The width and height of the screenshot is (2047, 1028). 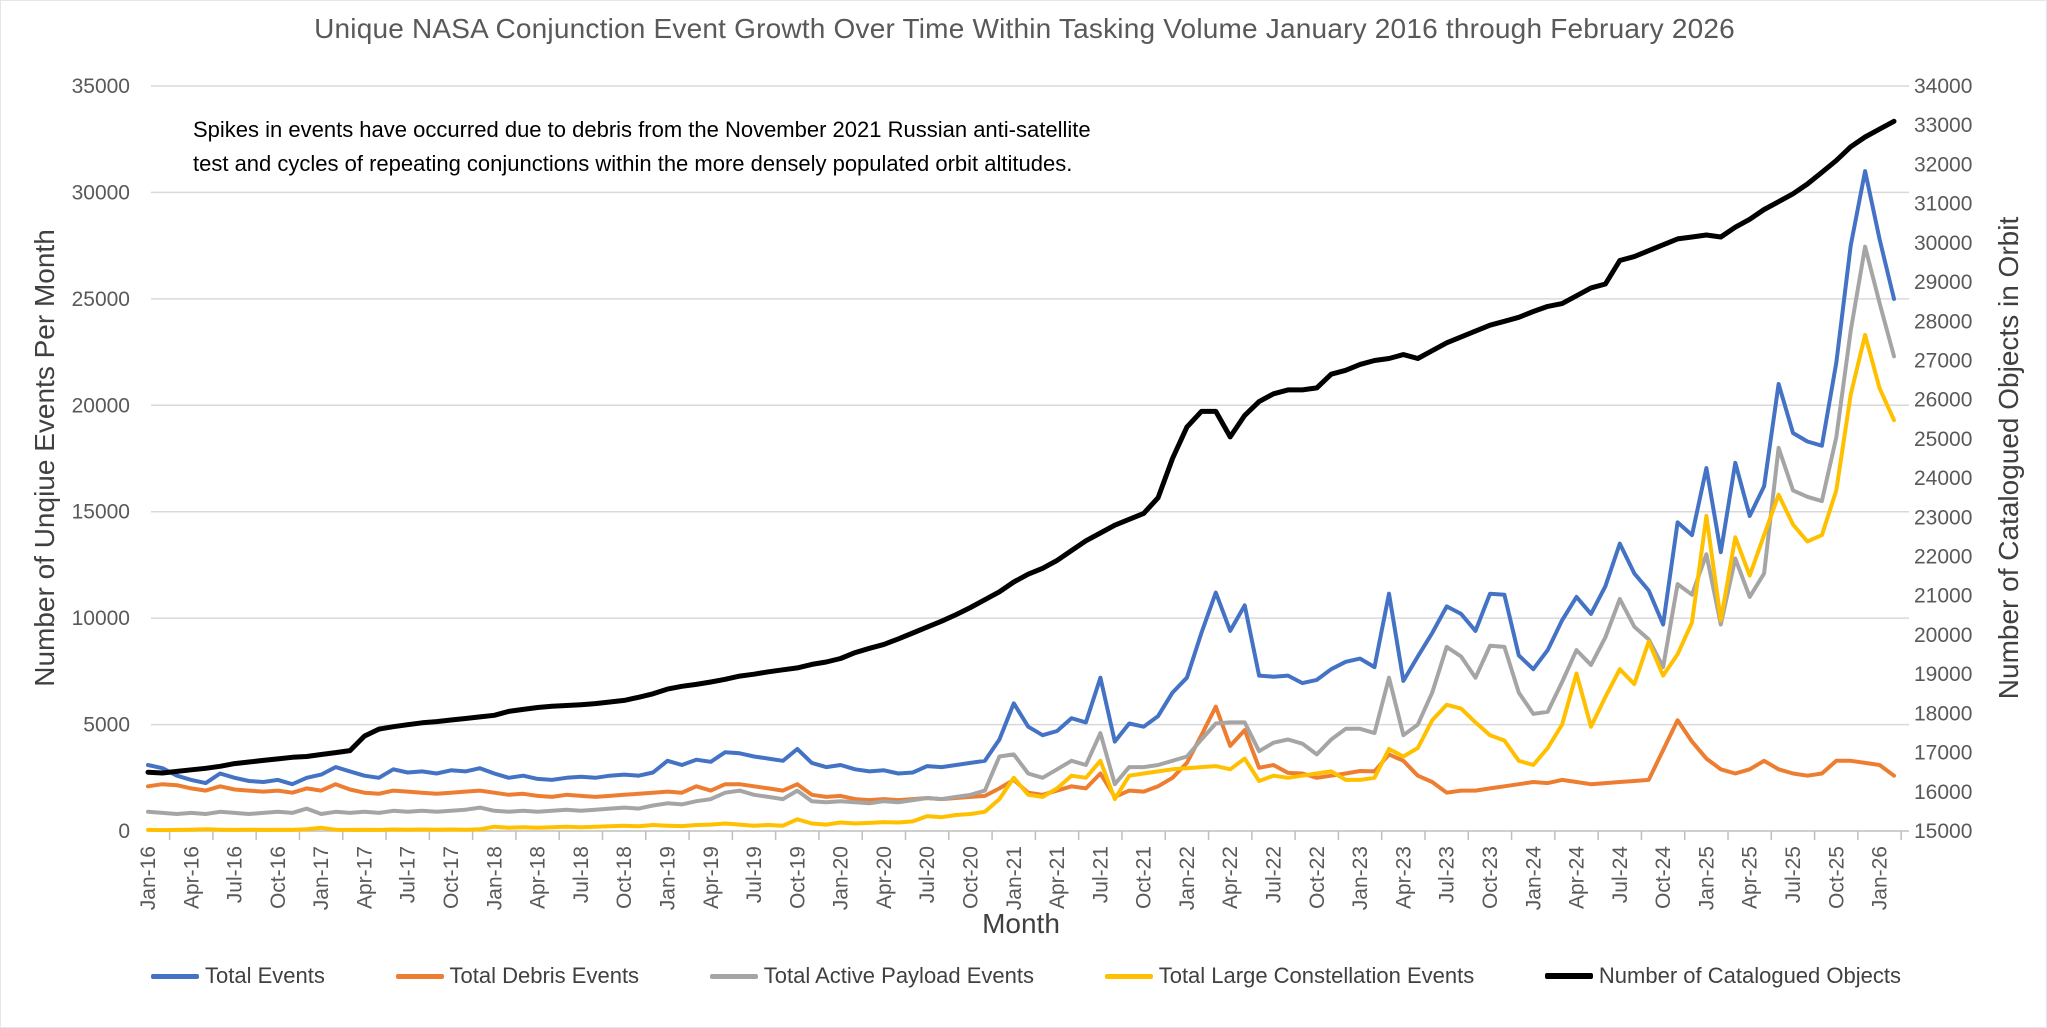 What do you see at coordinates (1943, 282) in the screenshot?
I see `right-axis-tick-label: 29000` at bounding box center [1943, 282].